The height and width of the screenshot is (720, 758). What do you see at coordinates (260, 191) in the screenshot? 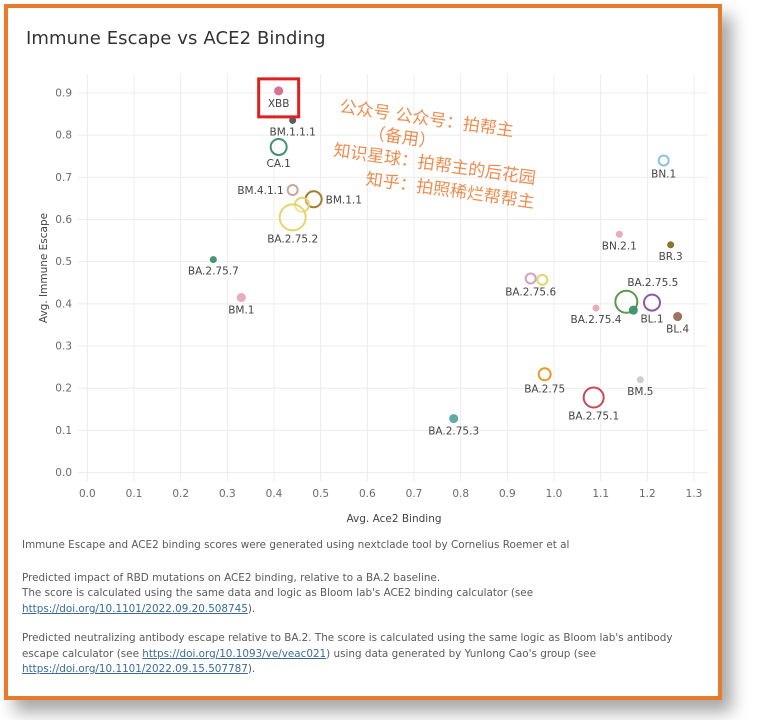
I see `point-label-bm-4-1-1: BM.4.1.1` at bounding box center [260, 191].